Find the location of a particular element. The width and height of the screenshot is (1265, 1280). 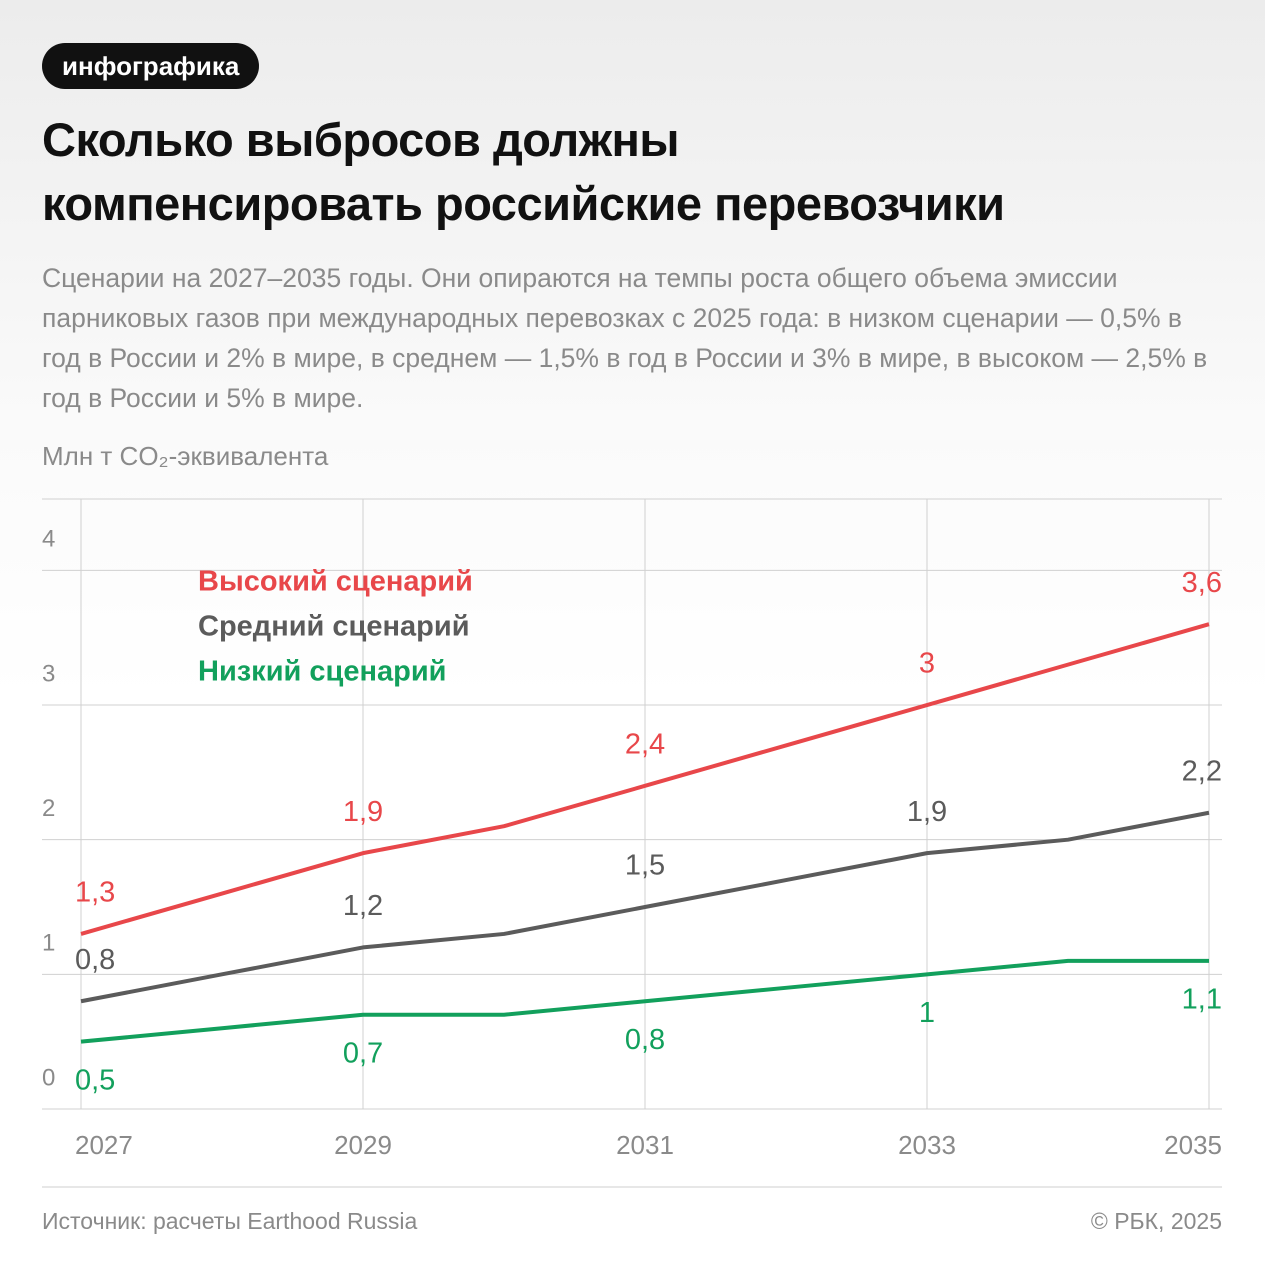

title-line: Сколько выбросов должны is located at coordinates (361, 139).